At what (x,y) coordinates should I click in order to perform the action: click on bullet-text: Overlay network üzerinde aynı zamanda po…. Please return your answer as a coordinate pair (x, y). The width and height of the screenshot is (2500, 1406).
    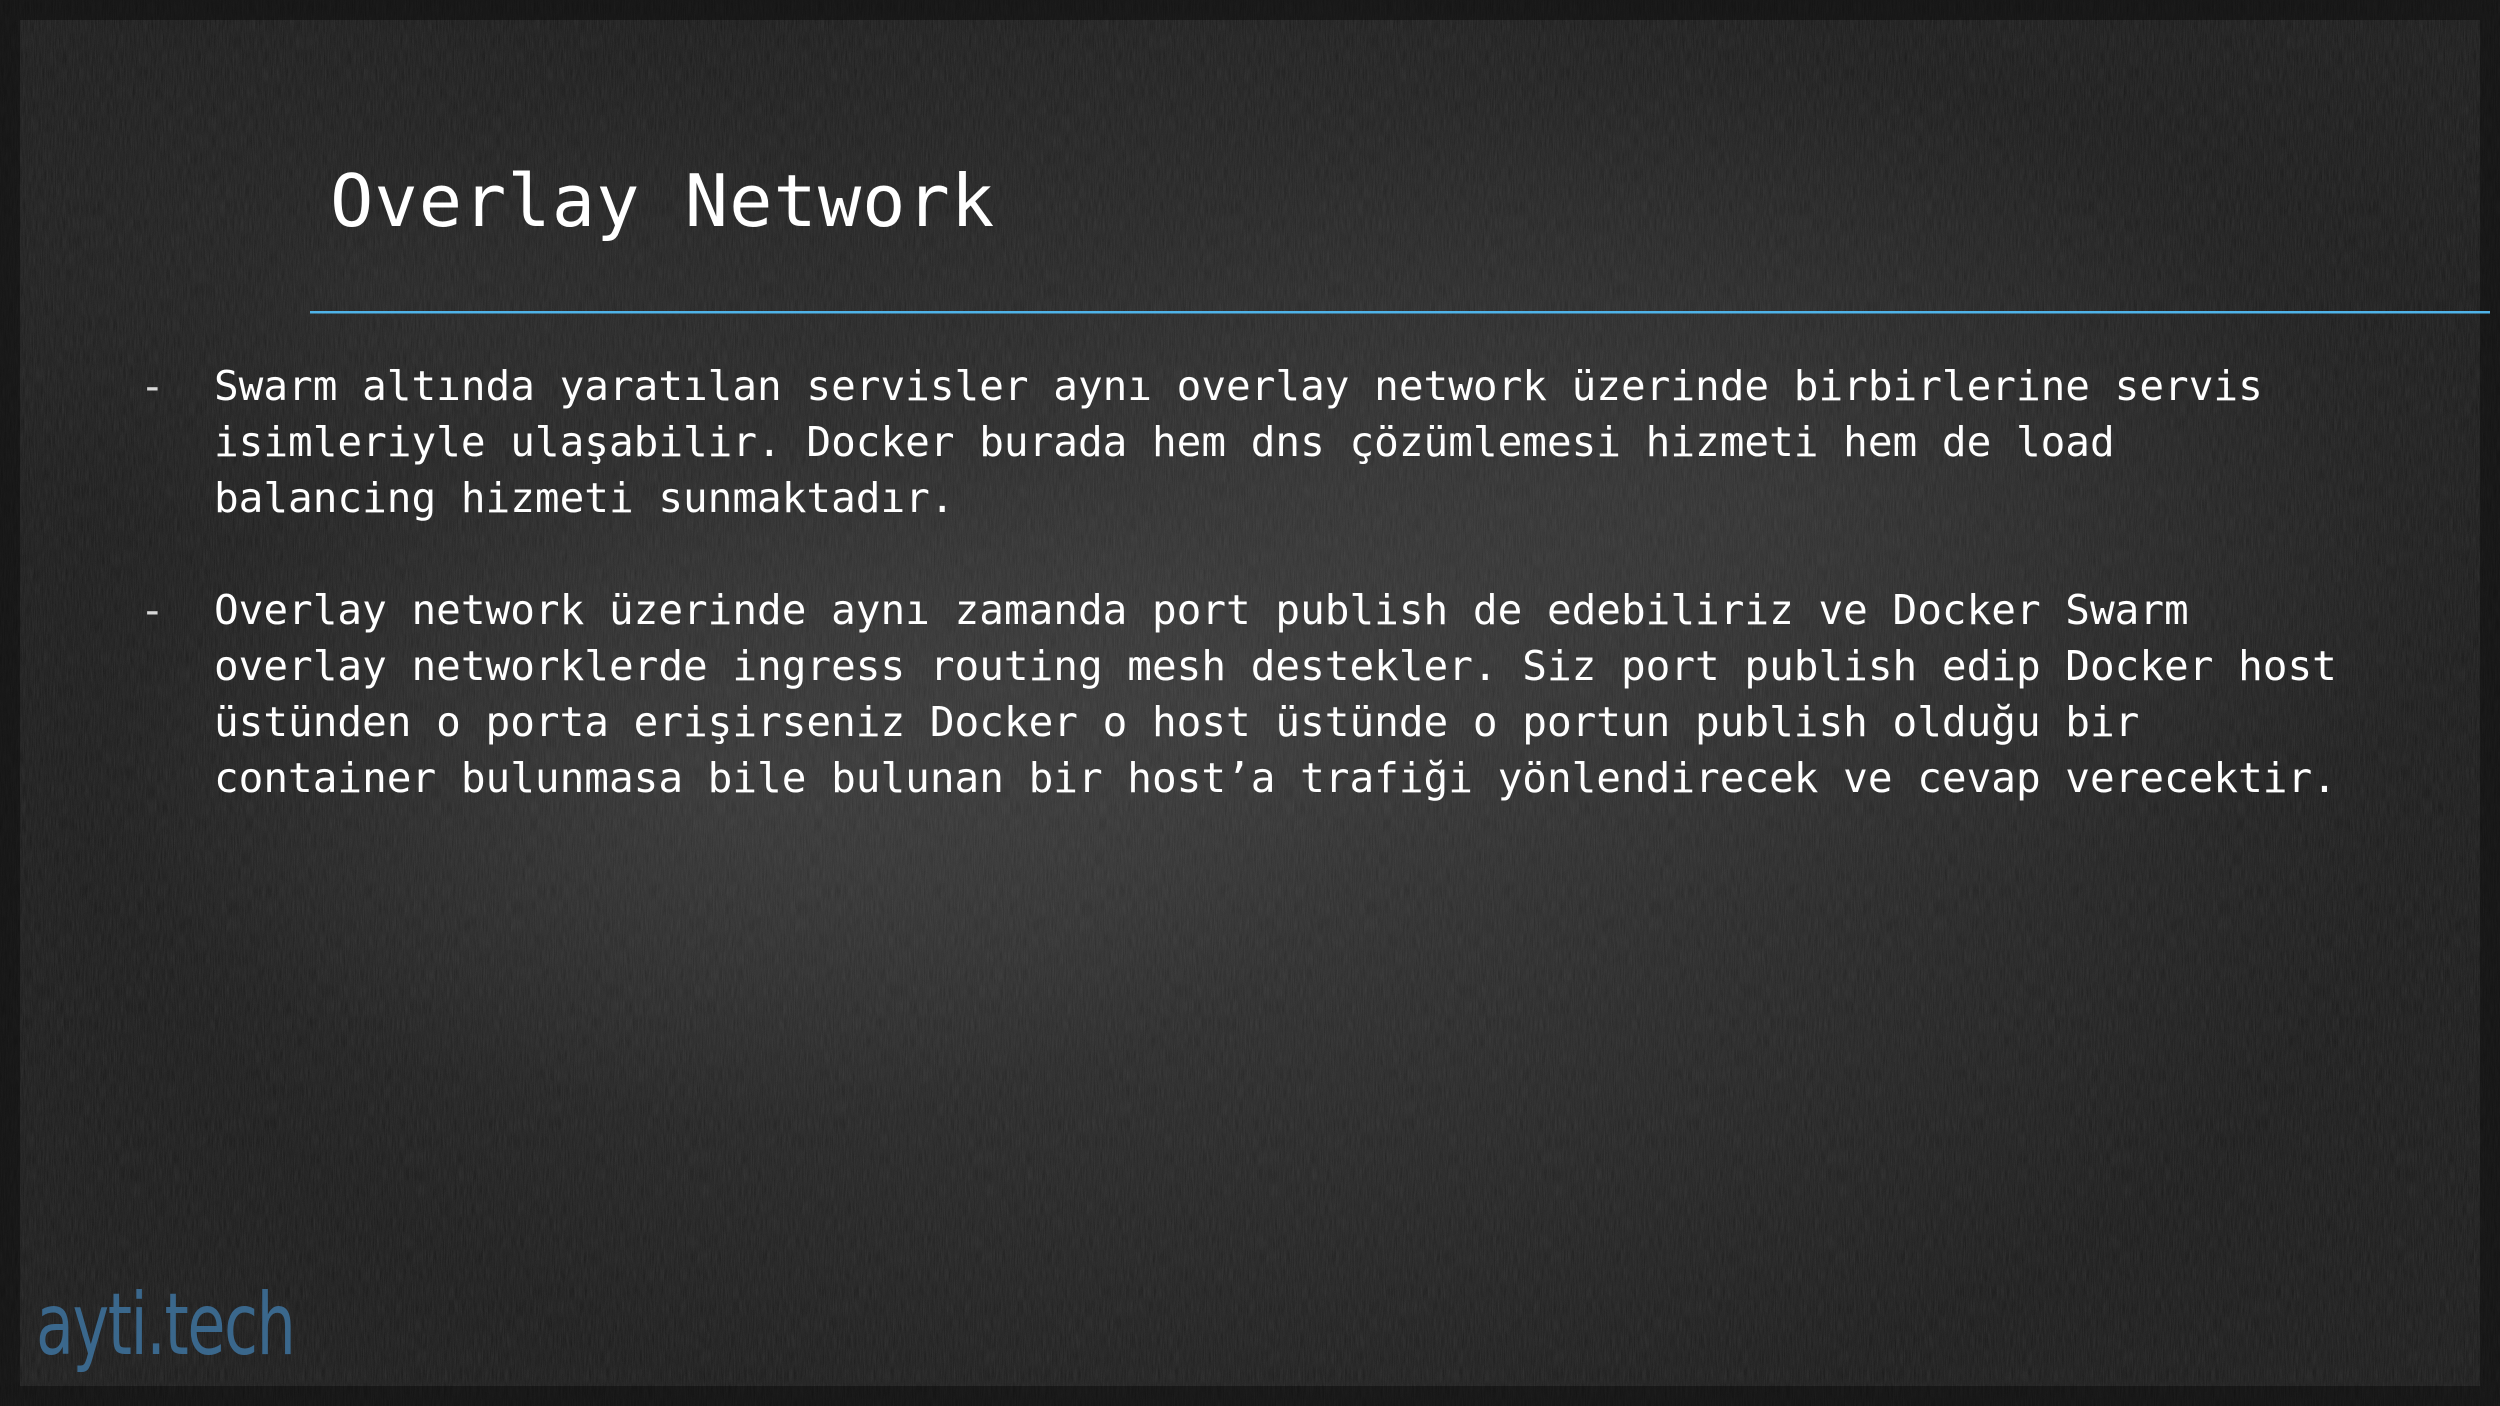
    Looking at the image, I should click on (1275, 694).